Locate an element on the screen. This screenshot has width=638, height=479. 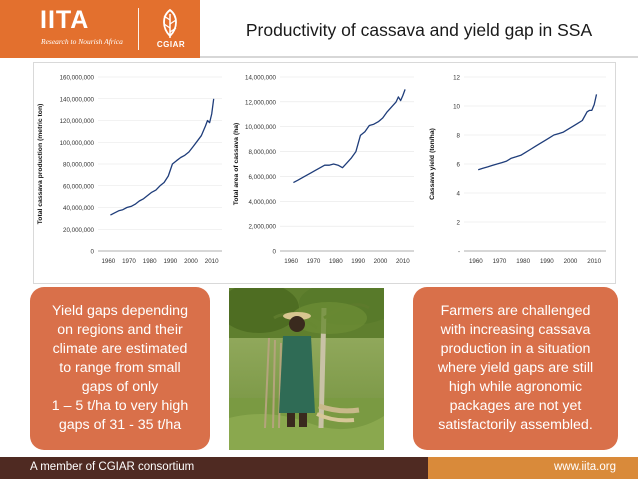
y-tick-label: 60,000,000 is located at coordinates (79, 186).